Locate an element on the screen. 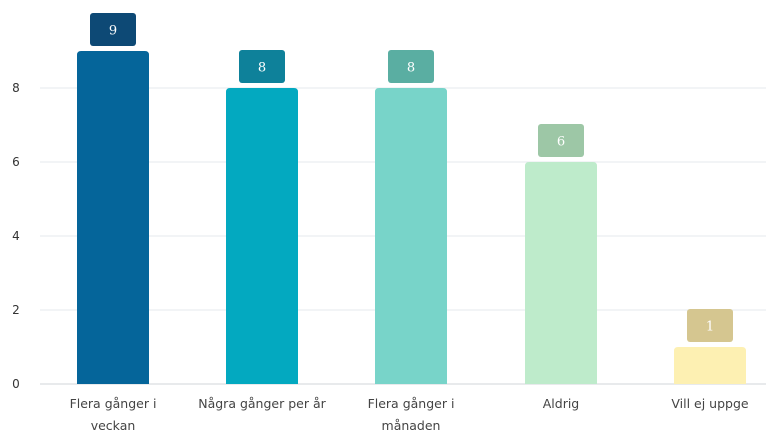 This screenshot has height=434, width=771. category-label: Vill ej uppge is located at coordinates (710, 403).